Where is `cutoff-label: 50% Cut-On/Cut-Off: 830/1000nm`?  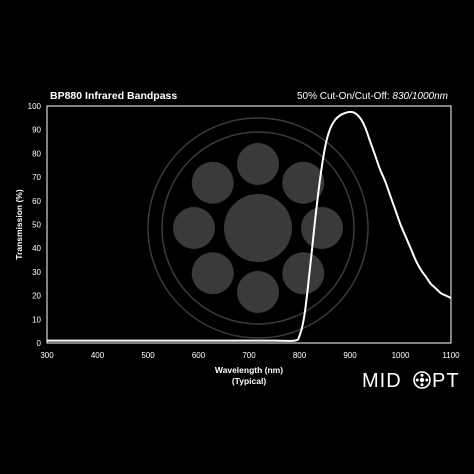 cutoff-label: 50% Cut-On/Cut-Off: 830/1000nm is located at coordinates (372, 96).